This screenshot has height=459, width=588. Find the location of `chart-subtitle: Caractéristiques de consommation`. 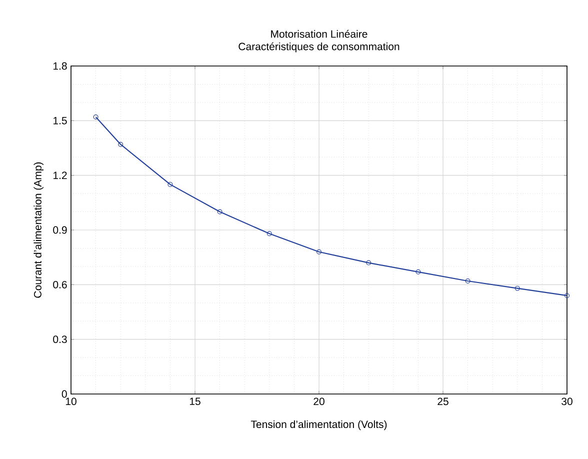

chart-subtitle: Caractéristiques de consommation is located at coordinates (319, 47).